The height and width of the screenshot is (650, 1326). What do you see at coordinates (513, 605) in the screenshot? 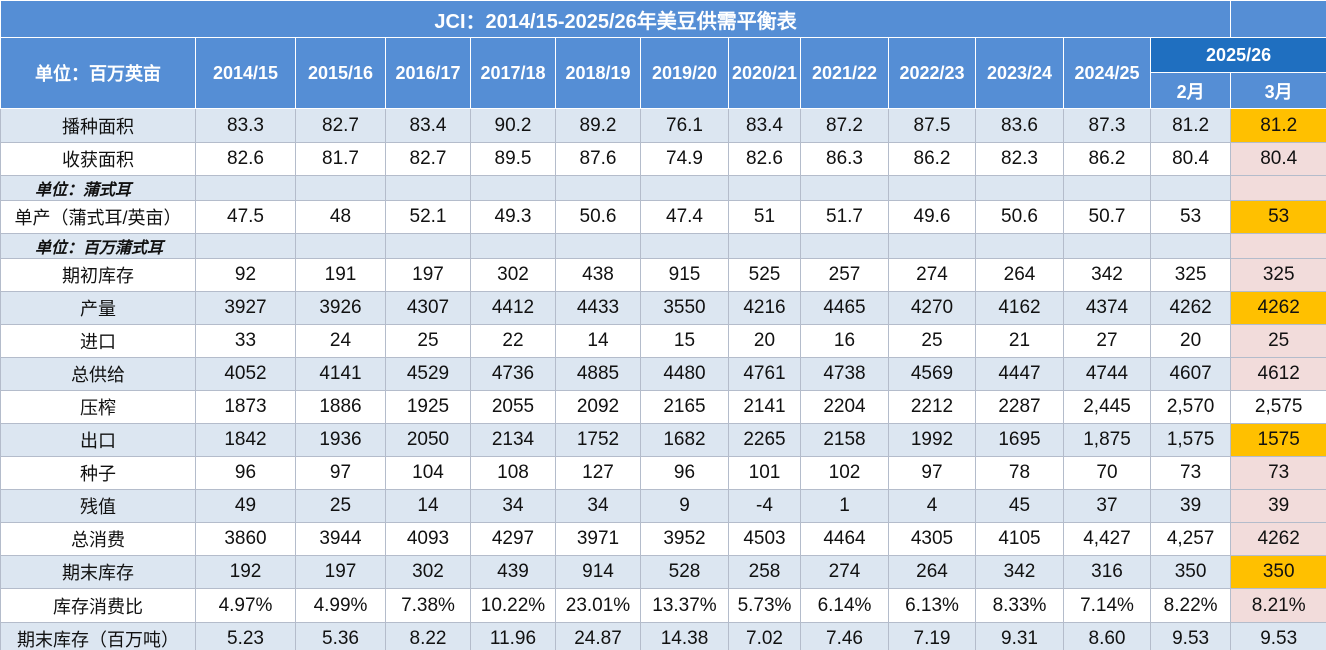
I see `value-cell: 10.22%` at bounding box center [513, 605].